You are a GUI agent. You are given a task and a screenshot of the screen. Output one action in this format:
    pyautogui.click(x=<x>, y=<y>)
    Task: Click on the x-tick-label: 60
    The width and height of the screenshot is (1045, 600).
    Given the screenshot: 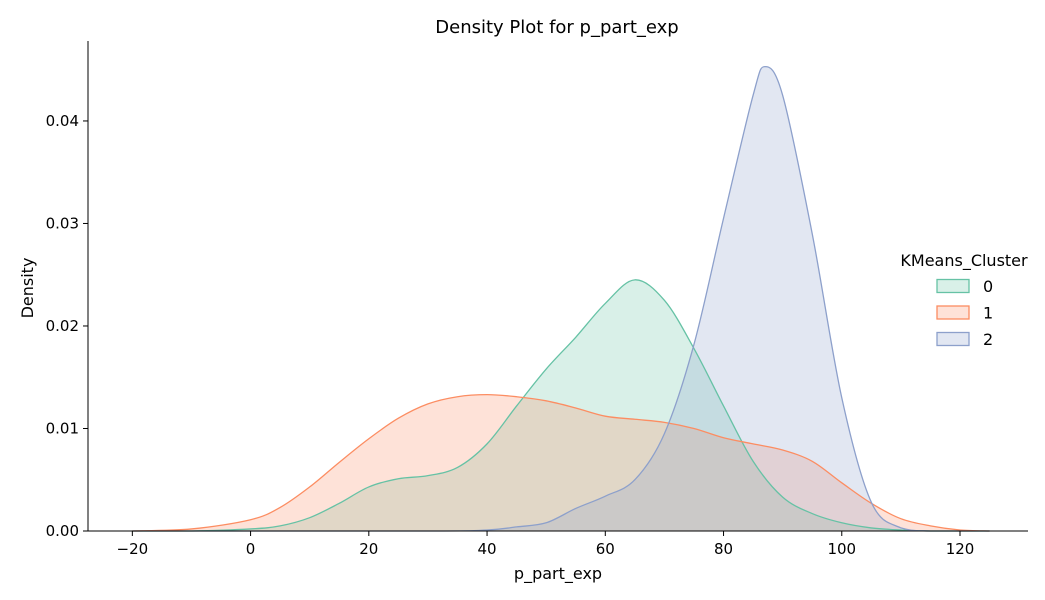 What is the action you would take?
    pyautogui.click(x=605, y=549)
    